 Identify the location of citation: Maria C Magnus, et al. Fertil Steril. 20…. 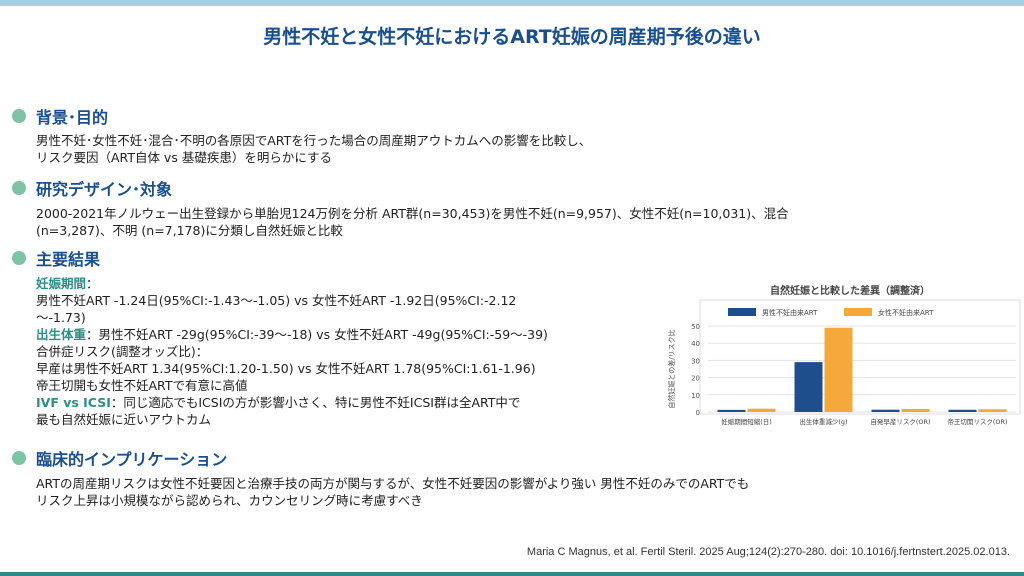
(768, 552).